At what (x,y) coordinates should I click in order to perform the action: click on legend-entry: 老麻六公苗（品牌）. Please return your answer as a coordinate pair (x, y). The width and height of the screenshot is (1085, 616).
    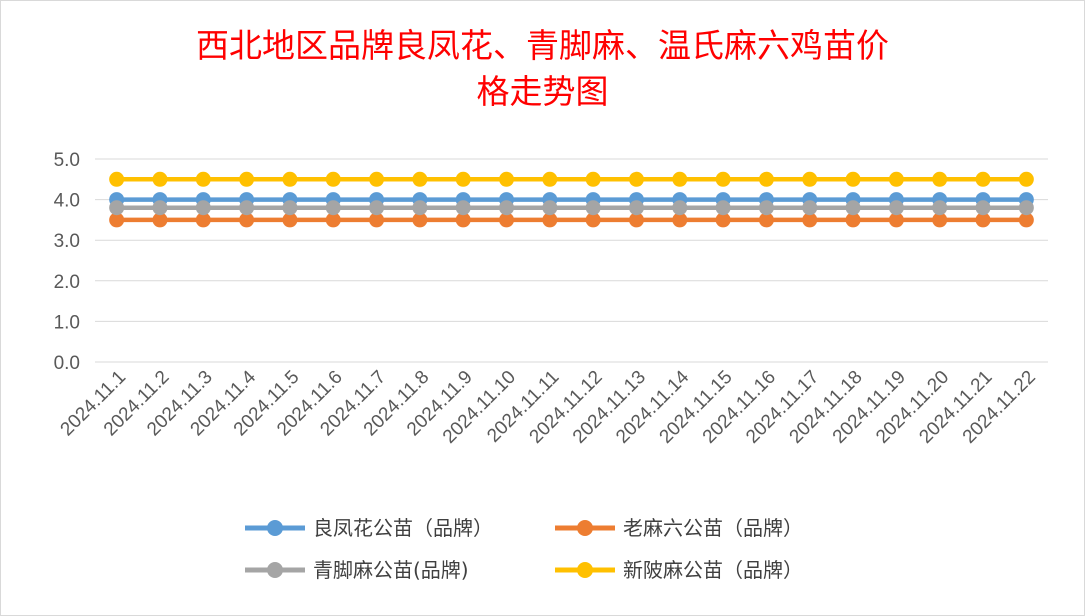
    Looking at the image, I should click on (679, 528).